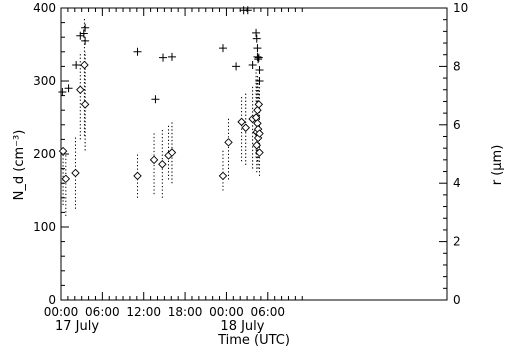 This screenshot has width=515, height=352. I want to click on y-left-tick-label: 0, so click(52, 300).